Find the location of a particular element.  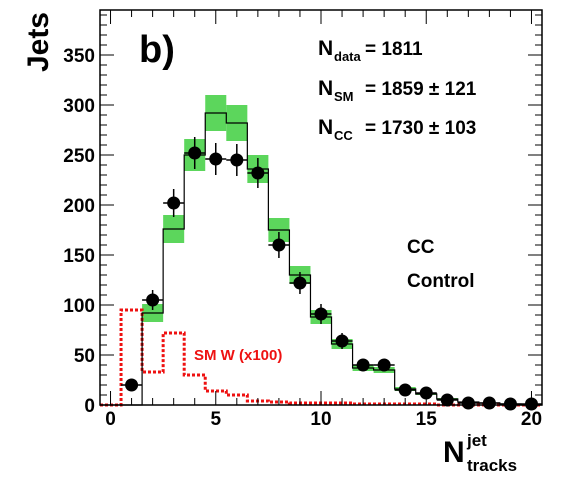

stat-n-data-symbol: N is located at coordinates (325, 48).